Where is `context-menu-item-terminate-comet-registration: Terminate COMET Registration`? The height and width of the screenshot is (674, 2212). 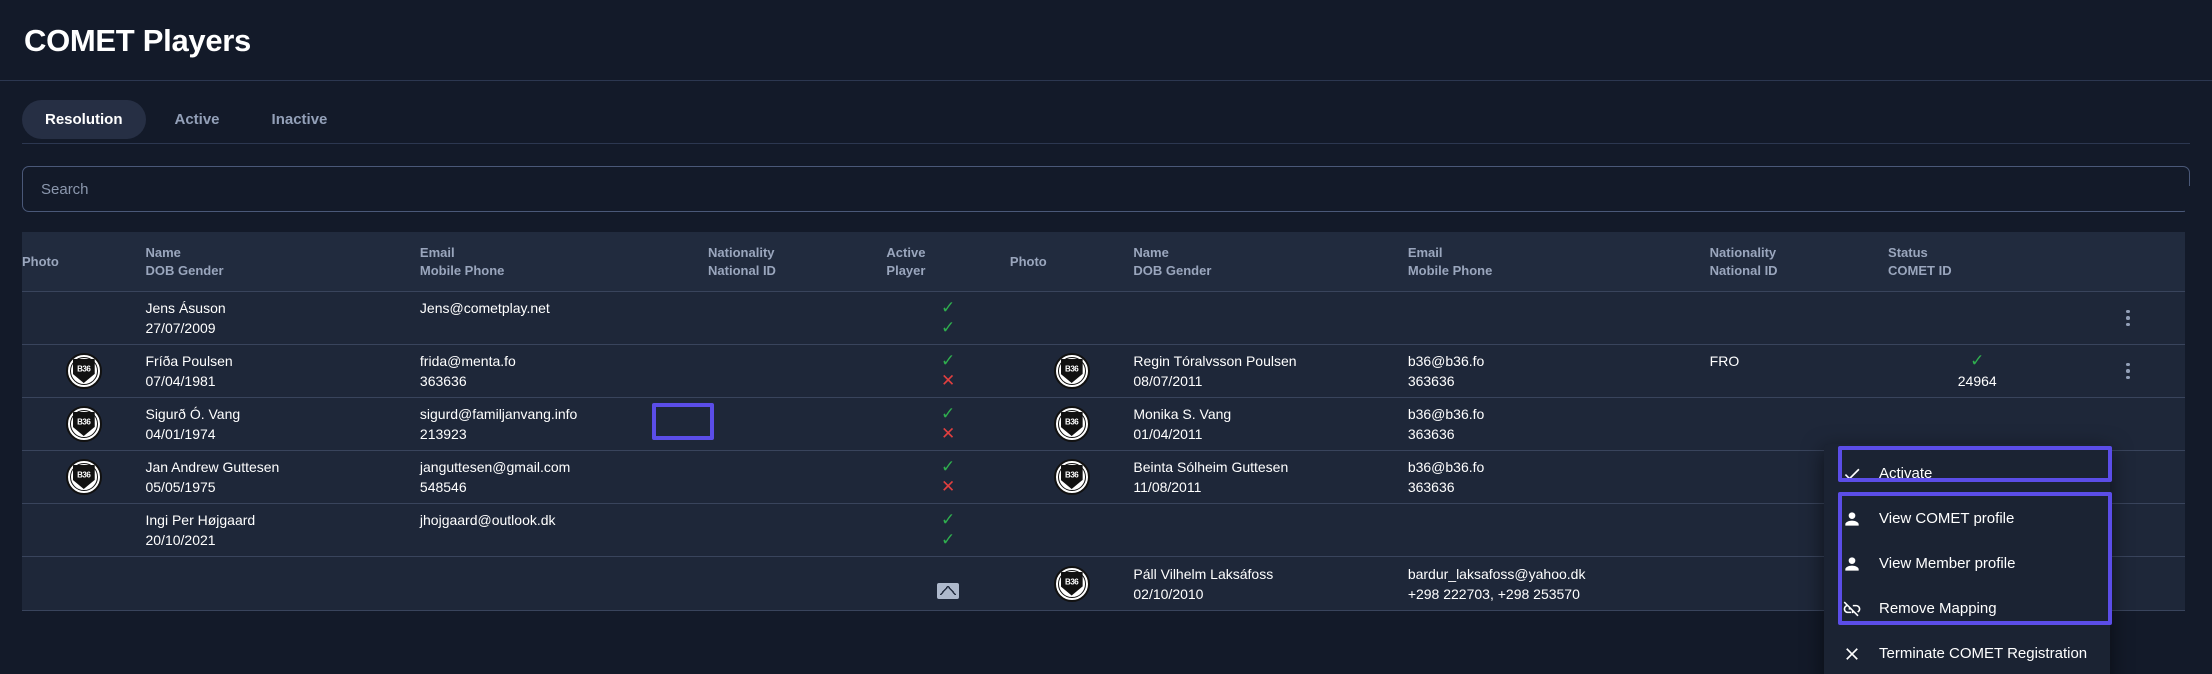
context-menu-item-terminate-comet-registration: Terminate COMET Registration is located at coordinates (1967, 652).